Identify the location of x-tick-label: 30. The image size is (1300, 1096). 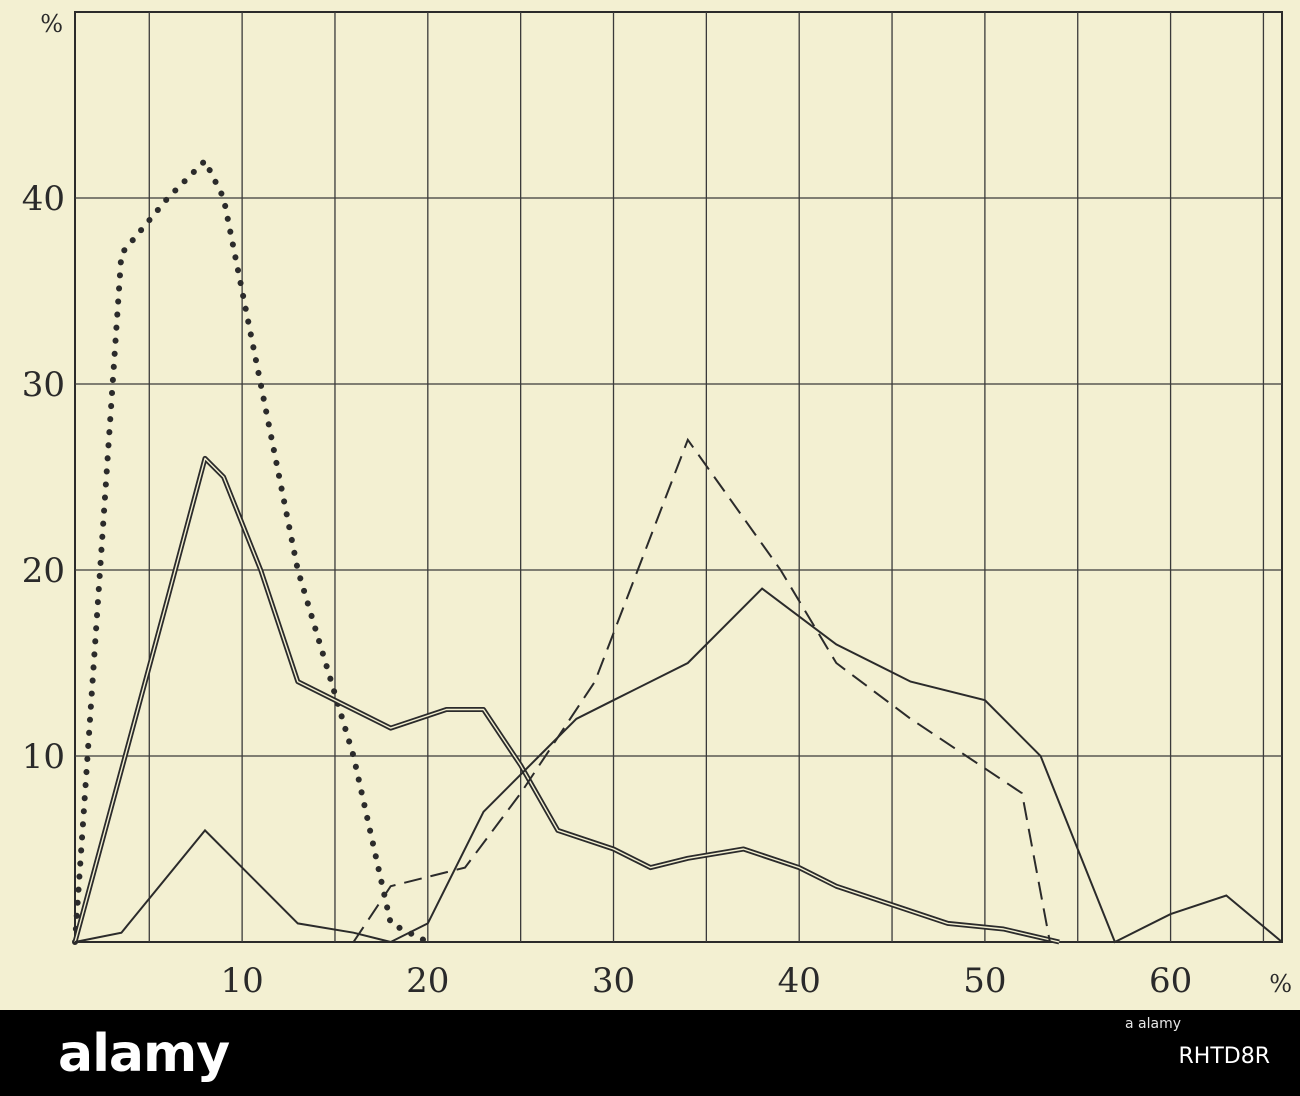
(613, 981).